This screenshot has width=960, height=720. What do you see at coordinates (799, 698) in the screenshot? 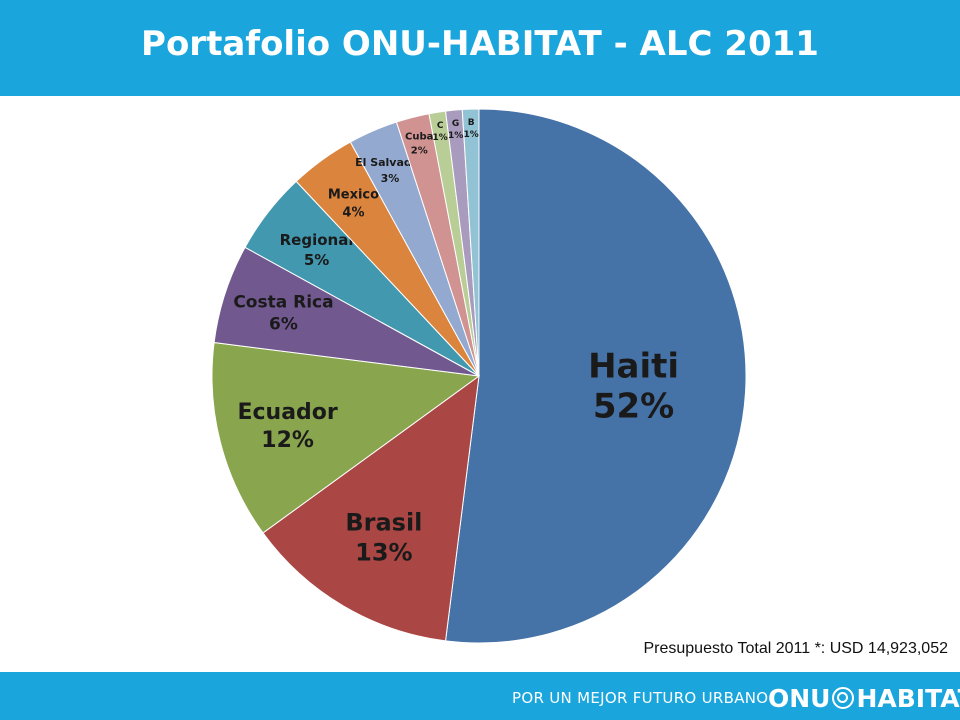
I see `logo-text-onu: ONU` at bounding box center [799, 698].